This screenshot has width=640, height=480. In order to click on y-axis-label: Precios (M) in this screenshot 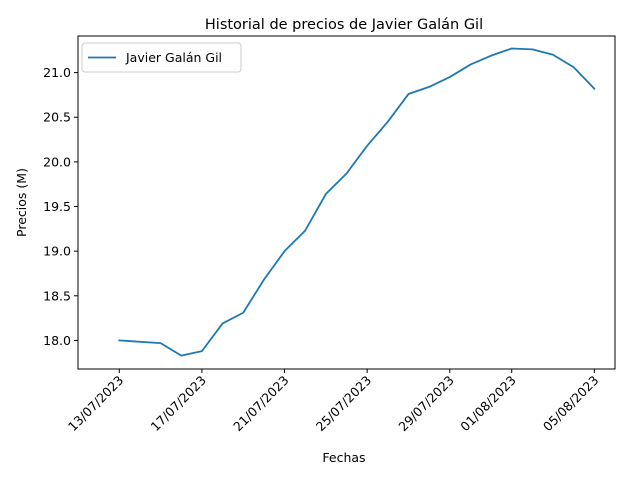, I will do `click(21, 202)`.